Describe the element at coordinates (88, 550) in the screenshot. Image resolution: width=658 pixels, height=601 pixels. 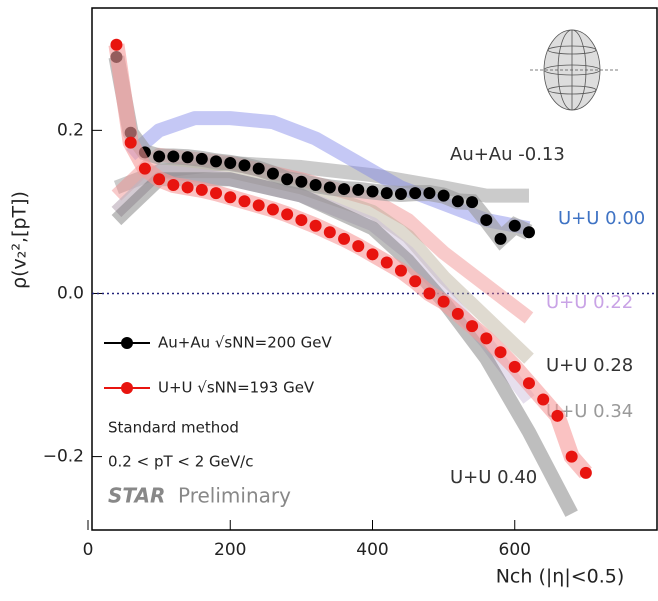
I see `x-tick-label: 0` at that location.